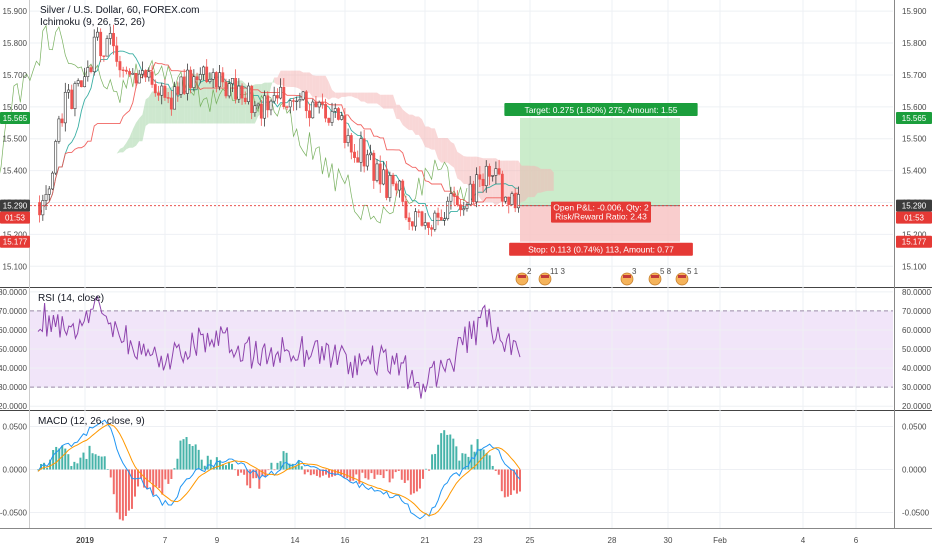  What do you see at coordinates (15, 218) in the screenshot?
I see `bar-countdown-tag: 01:53` at bounding box center [15, 218].